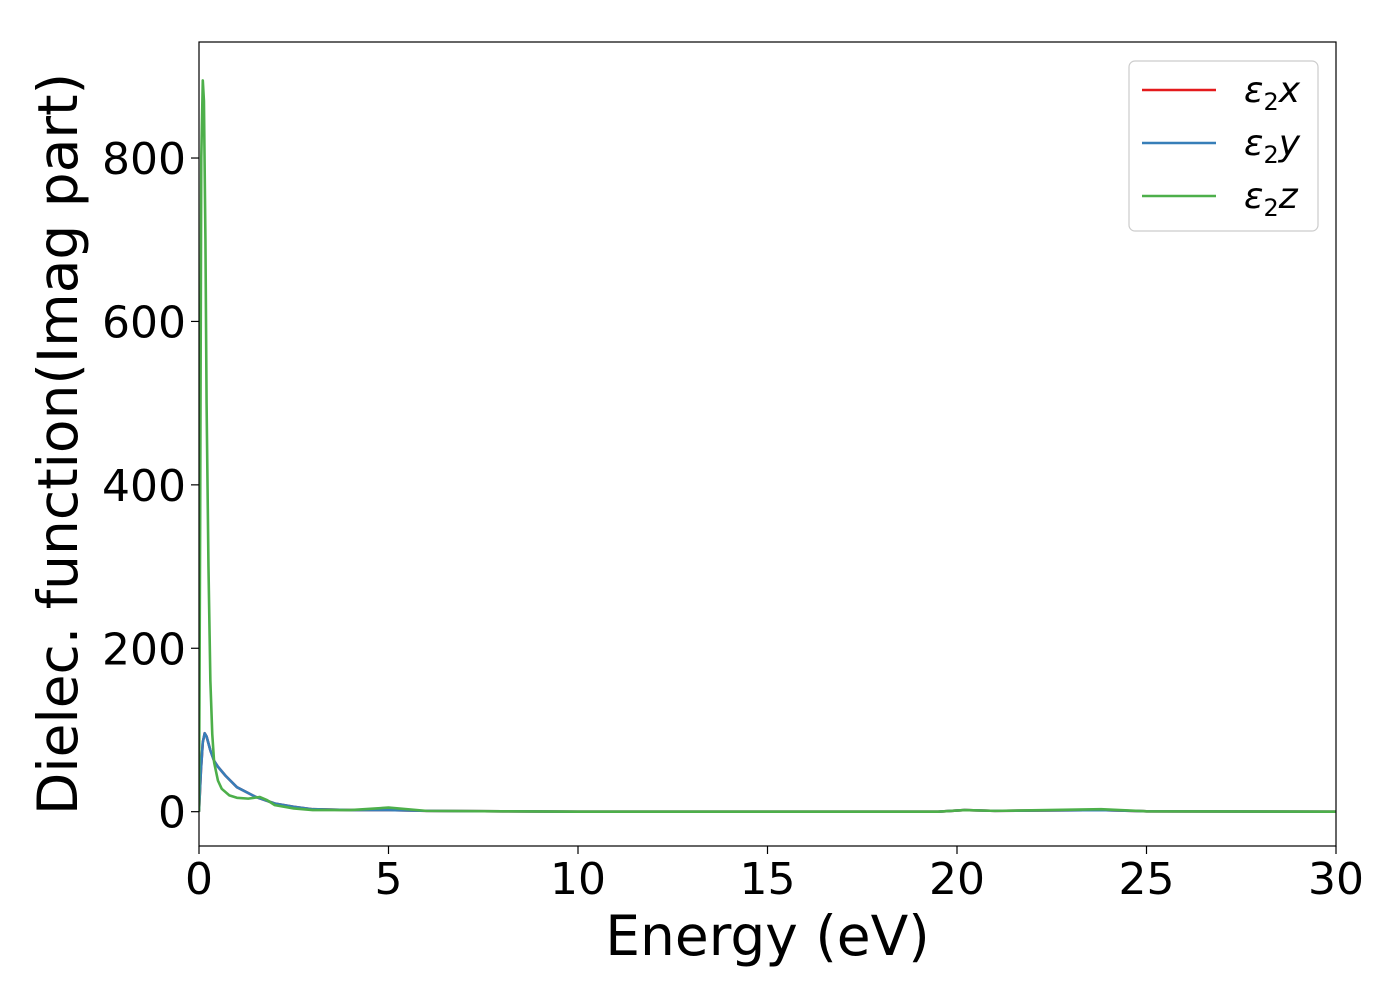  Describe the element at coordinates (1271, 199) in the screenshot. I see `legend-label-z: ε2z` at that location.